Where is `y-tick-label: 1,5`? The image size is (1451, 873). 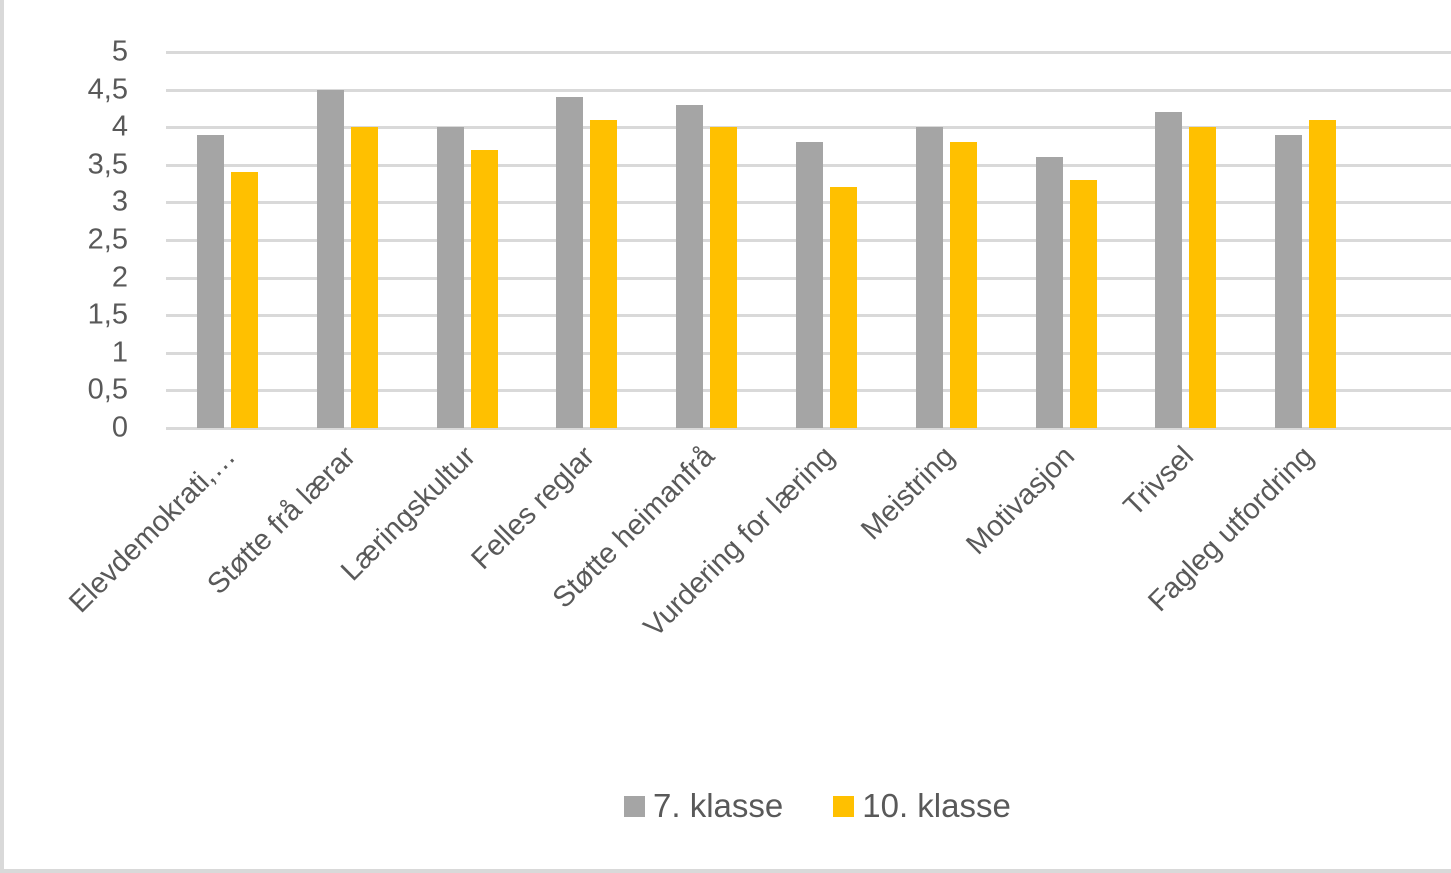
y-tick-label: 1,5 is located at coordinates (107, 314).